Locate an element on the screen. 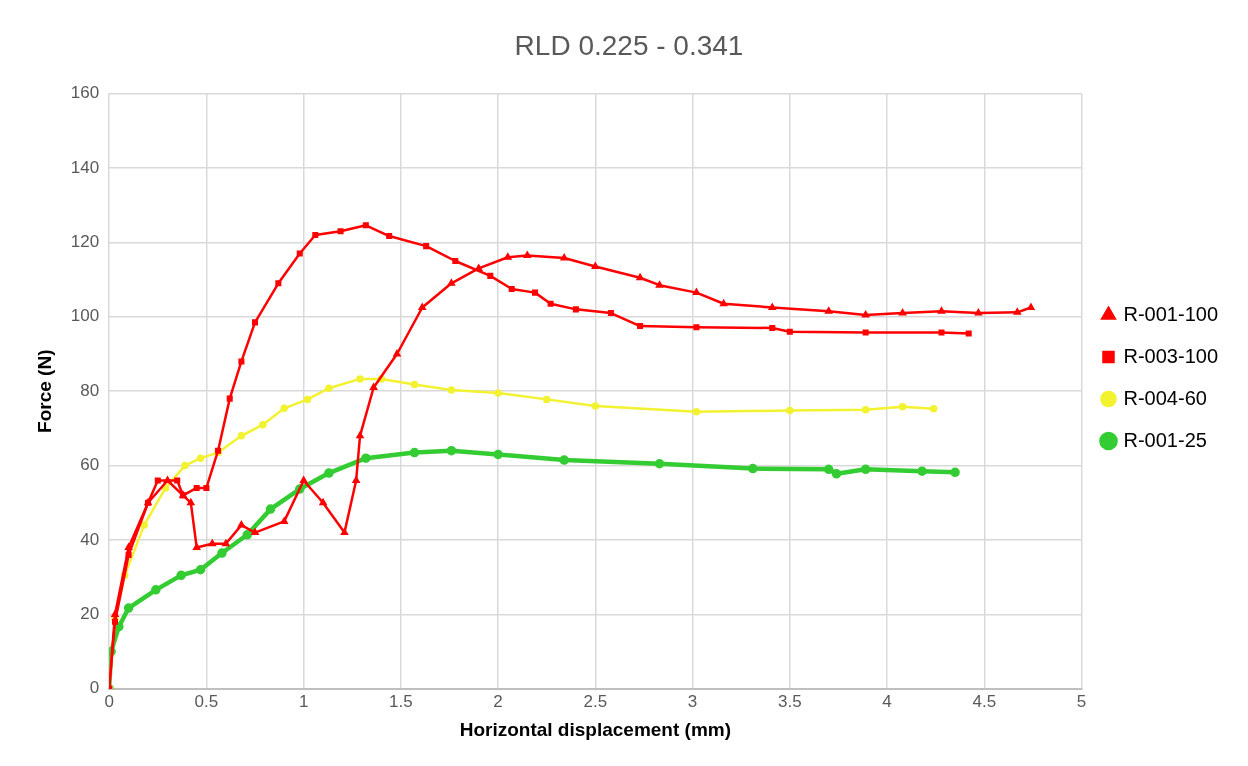 The width and height of the screenshot is (1248, 766). x-tick-label: 4 is located at coordinates (887, 701).